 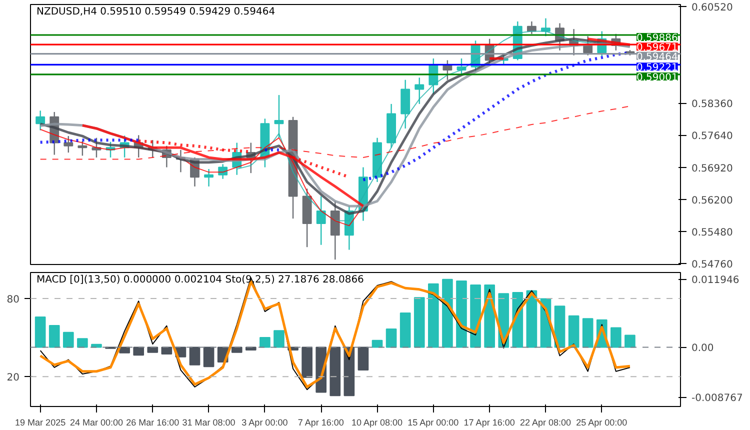 I want to click on y-tick-label: 0.56200, so click(x=712, y=200).